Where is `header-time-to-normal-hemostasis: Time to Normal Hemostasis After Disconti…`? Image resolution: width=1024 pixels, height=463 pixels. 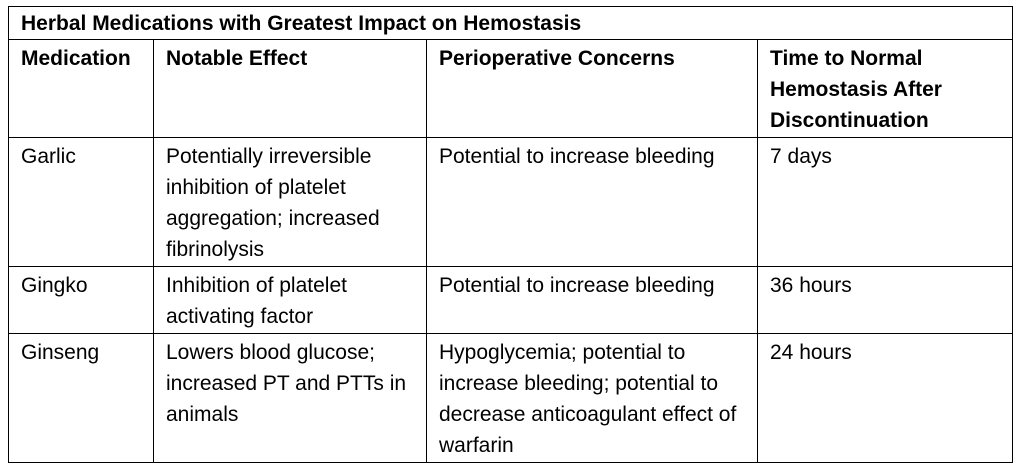
header-time-to-normal-hemostasis: Time to Normal Hemostasis After Disconti… is located at coordinates (885, 88).